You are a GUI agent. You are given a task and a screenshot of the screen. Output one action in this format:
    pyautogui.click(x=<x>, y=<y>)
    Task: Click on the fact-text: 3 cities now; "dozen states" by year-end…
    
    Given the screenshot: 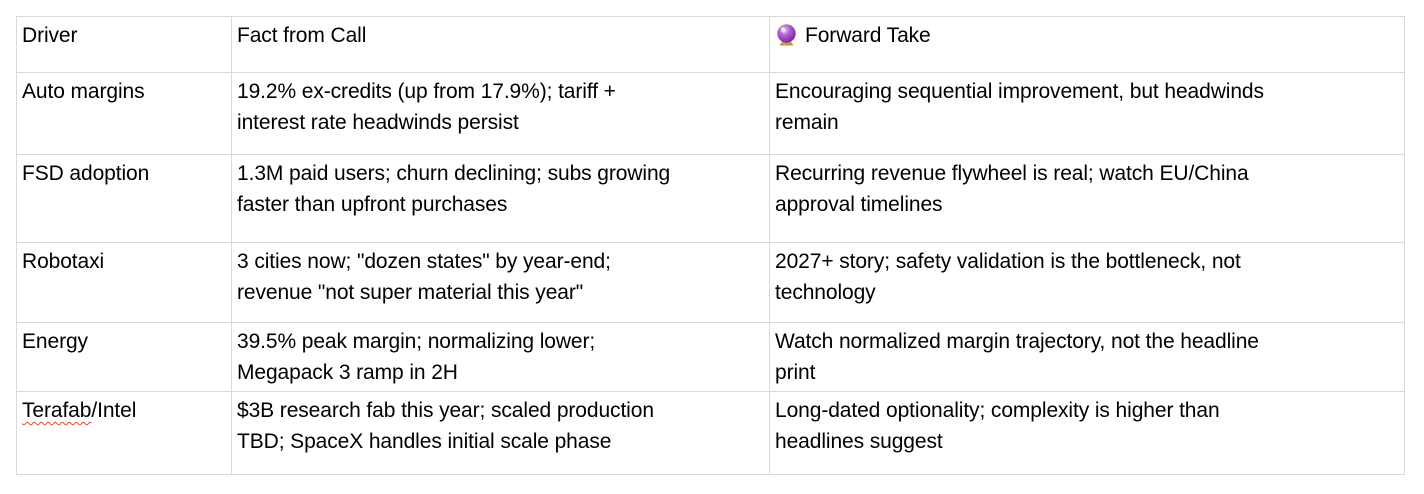 What is the action you would take?
    pyautogui.click(x=424, y=261)
    